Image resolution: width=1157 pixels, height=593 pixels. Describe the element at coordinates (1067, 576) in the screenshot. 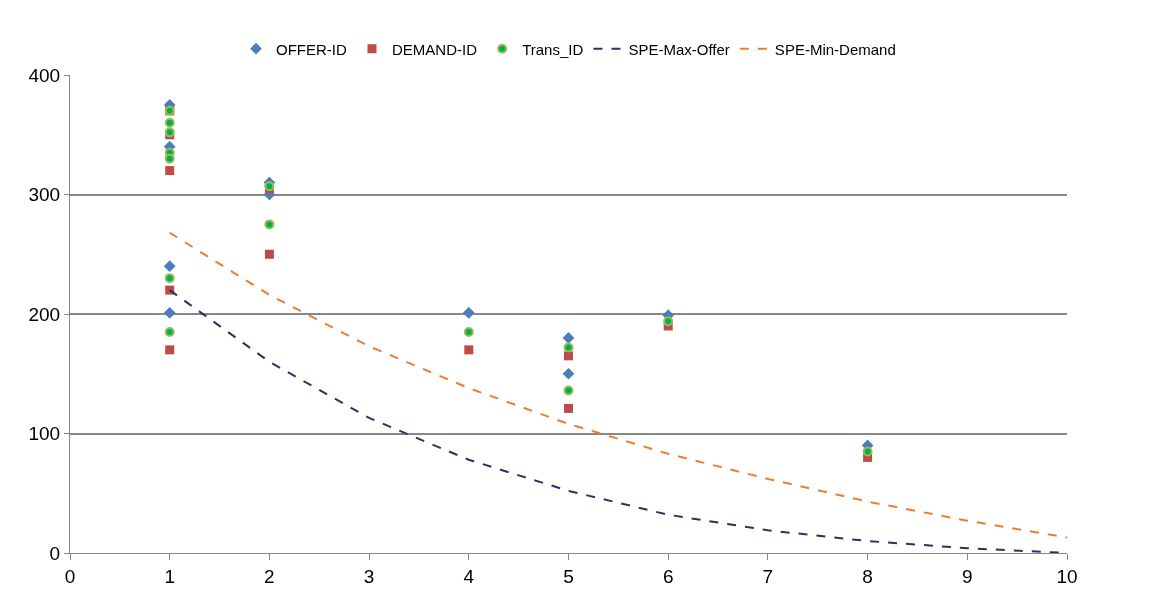

I see `x-tick-label: 10` at that location.